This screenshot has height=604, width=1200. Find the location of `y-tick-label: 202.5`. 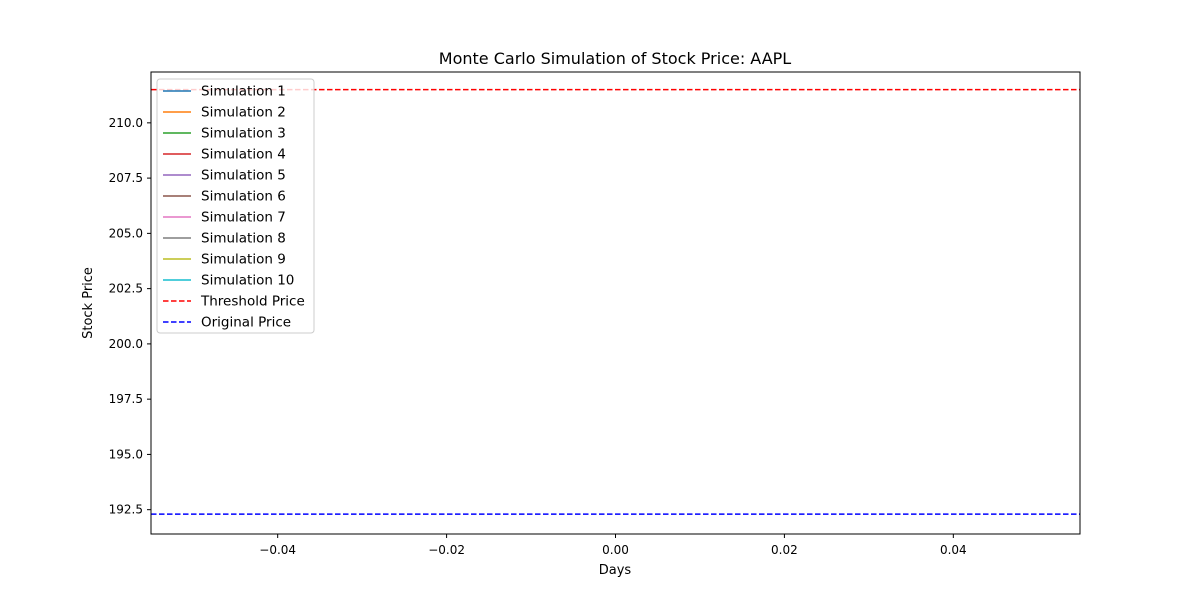

y-tick-label: 202.5 is located at coordinates (126, 289).